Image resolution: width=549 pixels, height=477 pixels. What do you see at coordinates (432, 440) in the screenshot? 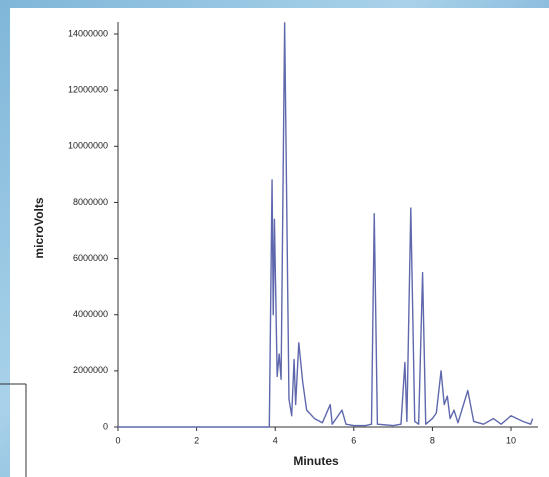
I see `x-tick-label: 8` at bounding box center [432, 440].